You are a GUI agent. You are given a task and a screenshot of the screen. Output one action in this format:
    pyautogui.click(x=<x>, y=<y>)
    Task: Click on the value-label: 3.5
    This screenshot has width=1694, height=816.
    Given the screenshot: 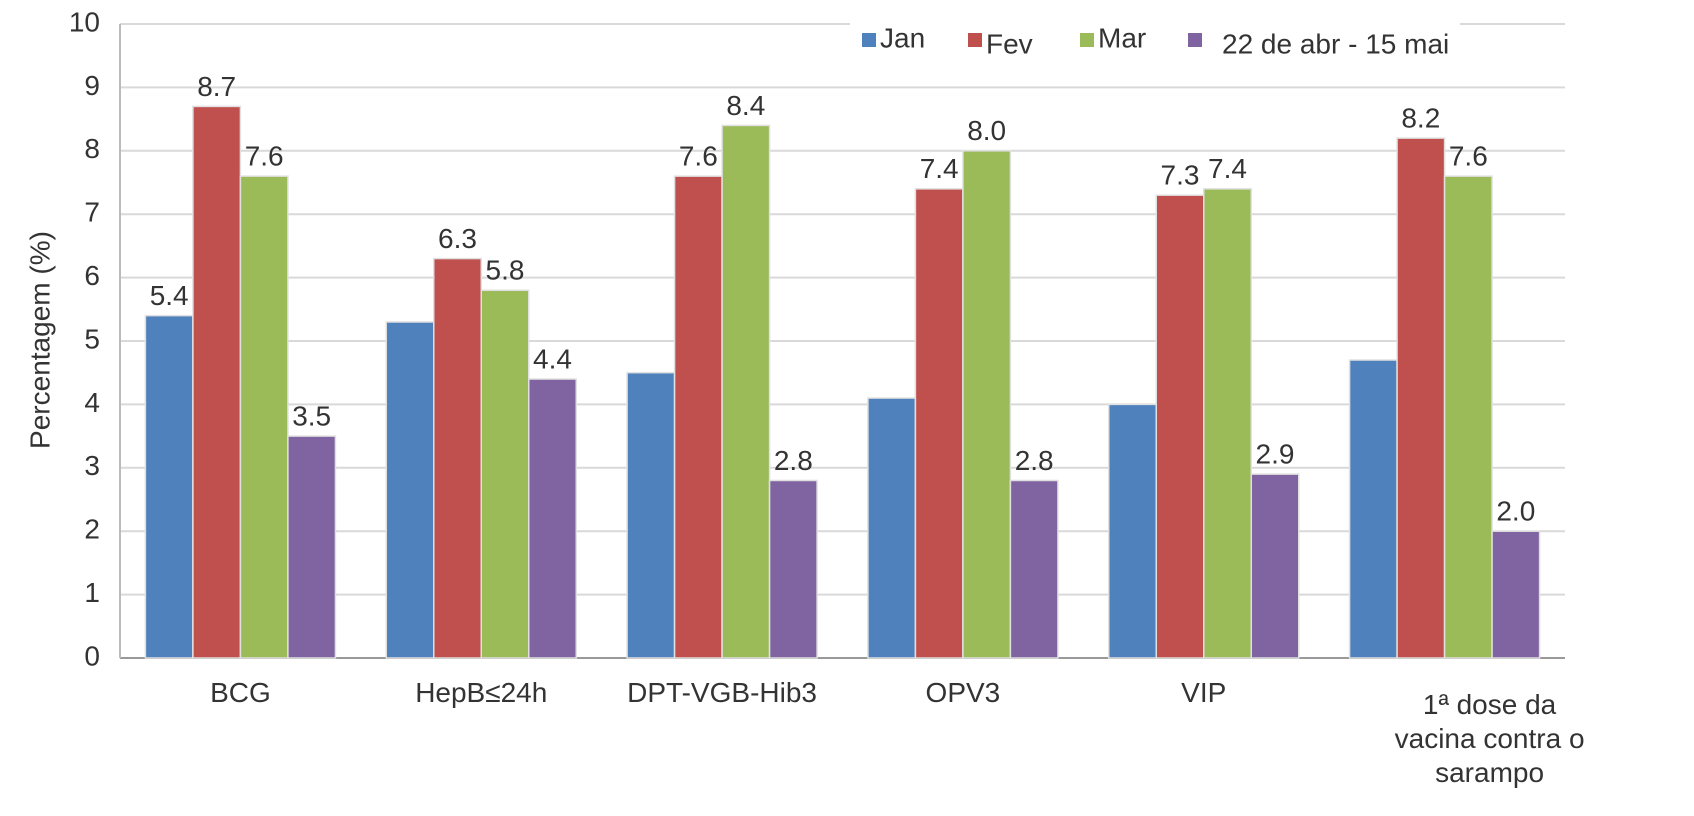 What is the action you would take?
    pyautogui.click(x=311, y=415)
    